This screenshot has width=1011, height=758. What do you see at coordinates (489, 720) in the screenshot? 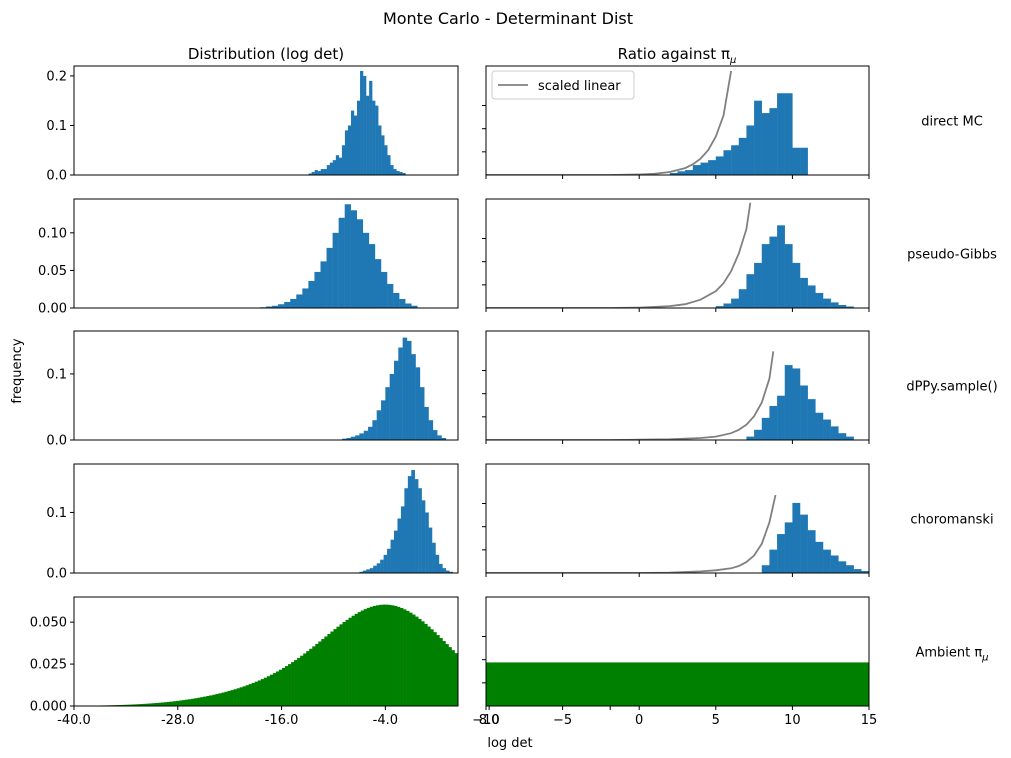
I see `x-tick-label: 8.0` at bounding box center [489, 720].